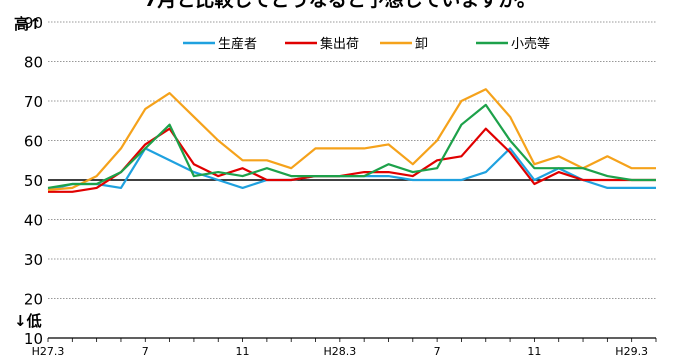 Image resolution: width=674 pixels, height=363 pixels. I want to click on legend: 生産者 集出荷 卸 小売等, so click(366, 44).